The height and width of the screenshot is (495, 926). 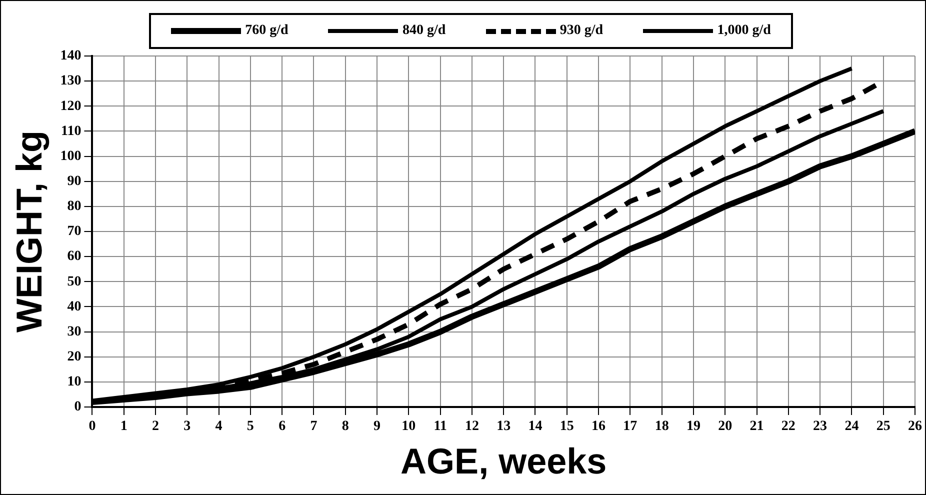 What do you see at coordinates (78, 407) in the screenshot?
I see `y-tick-label: 0` at bounding box center [78, 407].